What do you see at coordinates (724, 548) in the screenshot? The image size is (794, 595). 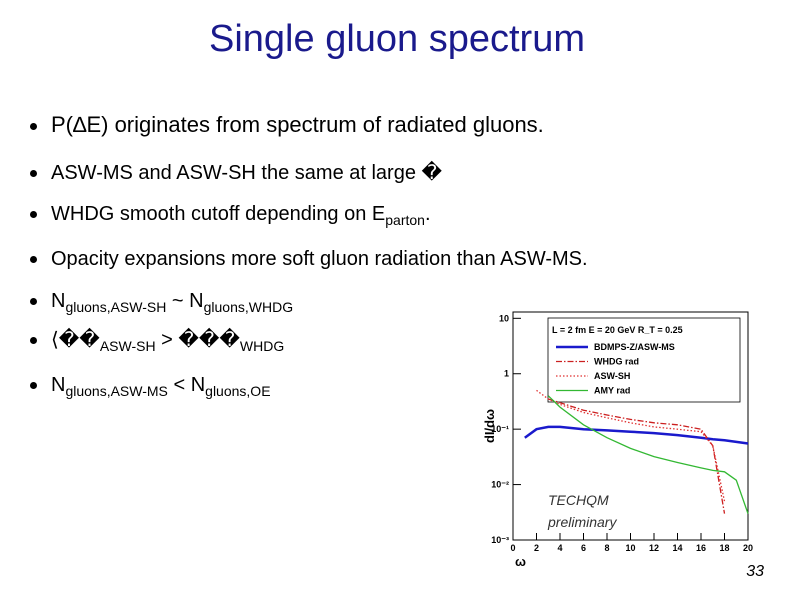 I see `x-tick-label: 18` at bounding box center [724, 548].